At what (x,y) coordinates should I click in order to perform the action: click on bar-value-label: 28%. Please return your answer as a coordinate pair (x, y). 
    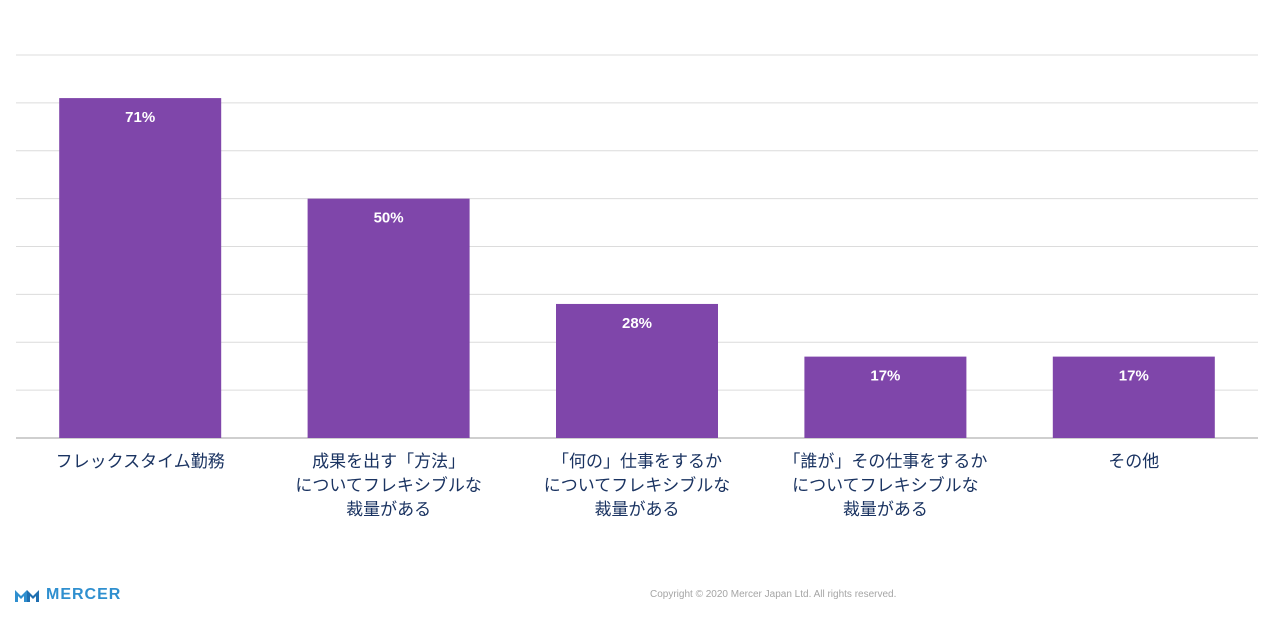
    Looking at the image, I should click on (637, 323).